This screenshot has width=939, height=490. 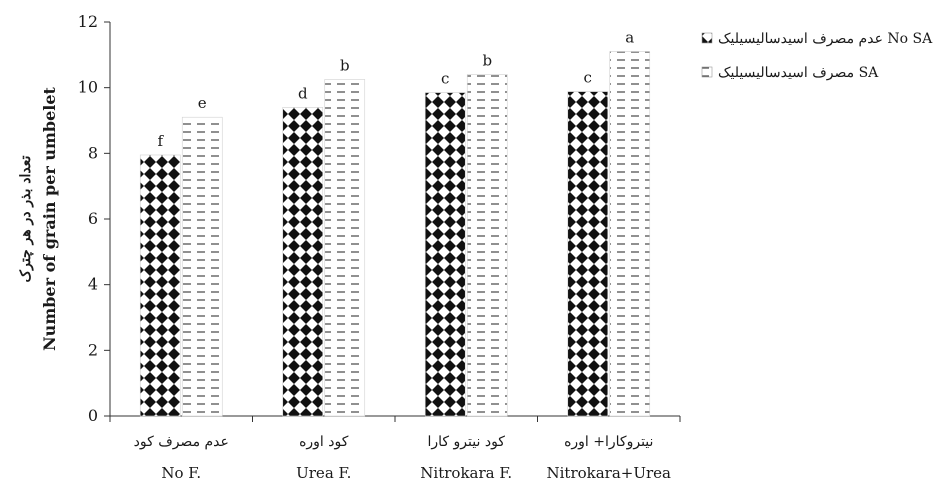 What do you see at coordinates (609, 473) in the screenshot?
I see `x-tick-label-en: Nitrokara+Urea` at bounding box center [609, 473].